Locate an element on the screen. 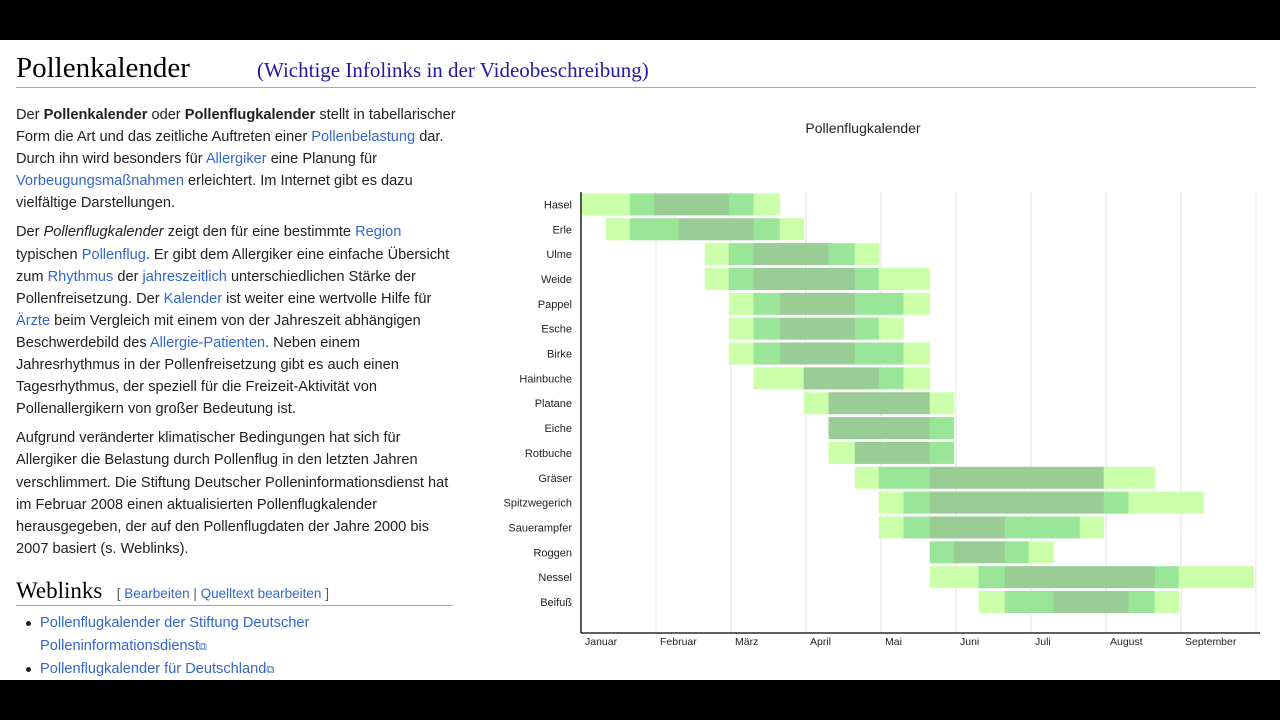 The height and width of the screenshot is (720, 1280). article-link: Ärzte is located at coordinates (33, 320).